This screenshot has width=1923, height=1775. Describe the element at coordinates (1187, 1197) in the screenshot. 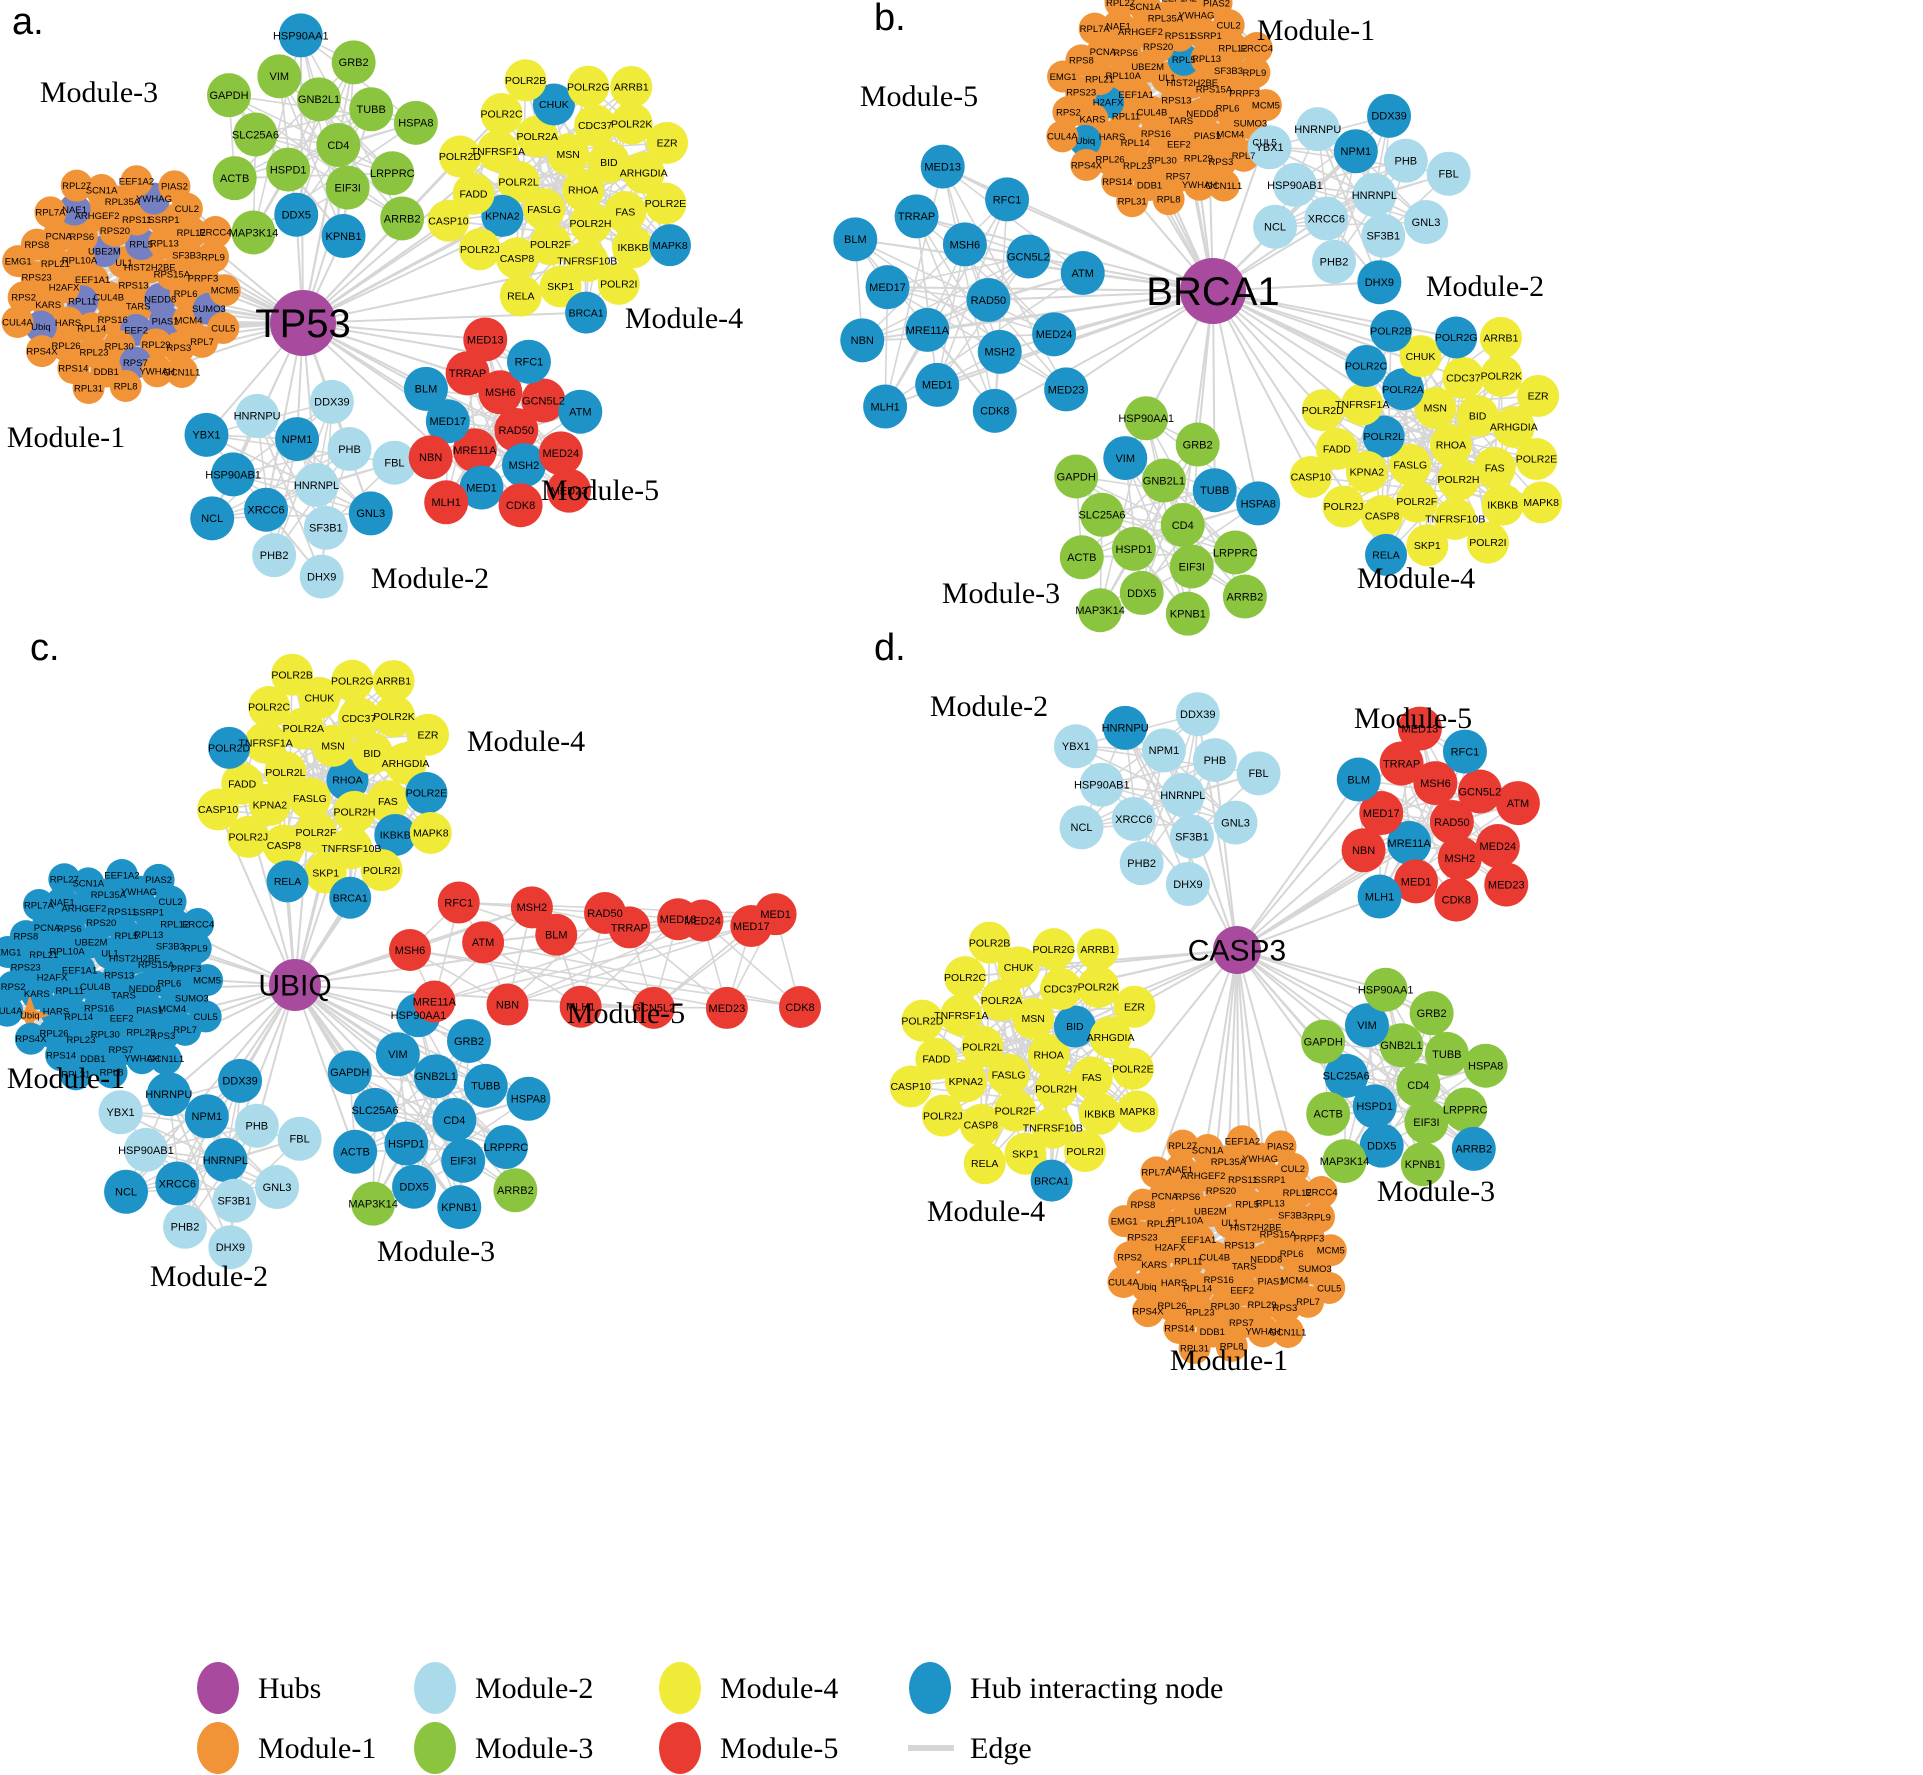

I see `node-label-d-RPS6: RPS6` at that location.